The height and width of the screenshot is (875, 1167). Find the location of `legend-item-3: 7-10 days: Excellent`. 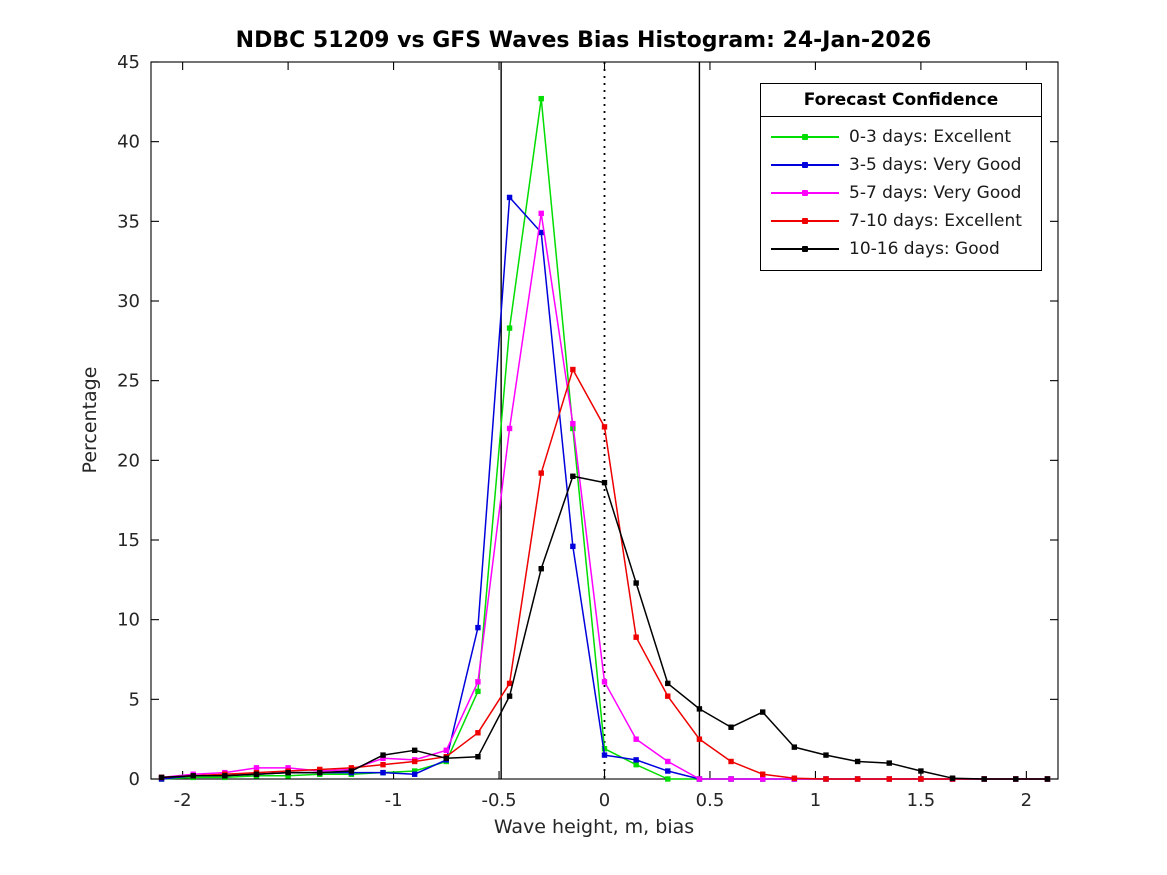

legend-item-3: 7-10 days: Excellent is located at coordinates (901, 221).